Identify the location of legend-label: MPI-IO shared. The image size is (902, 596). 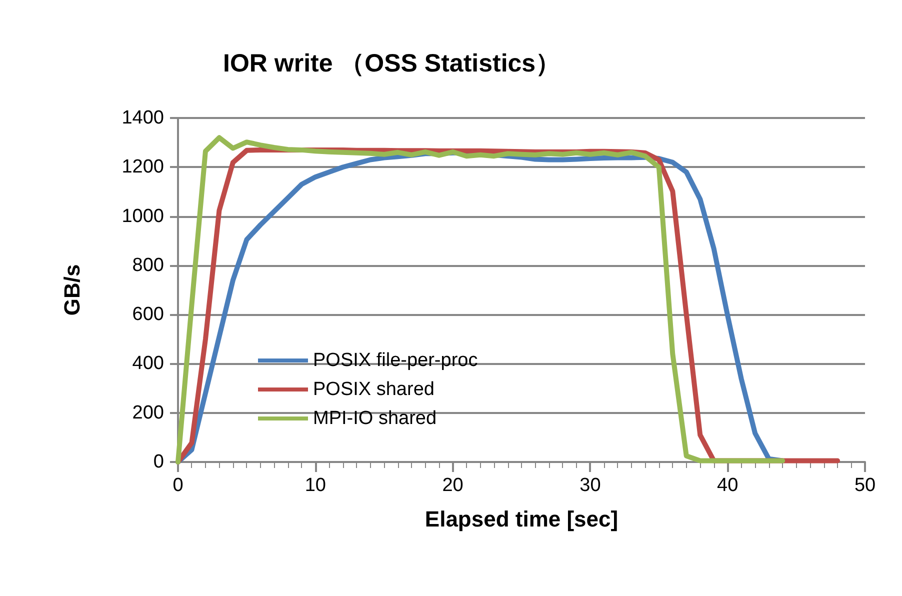
(375, 418).